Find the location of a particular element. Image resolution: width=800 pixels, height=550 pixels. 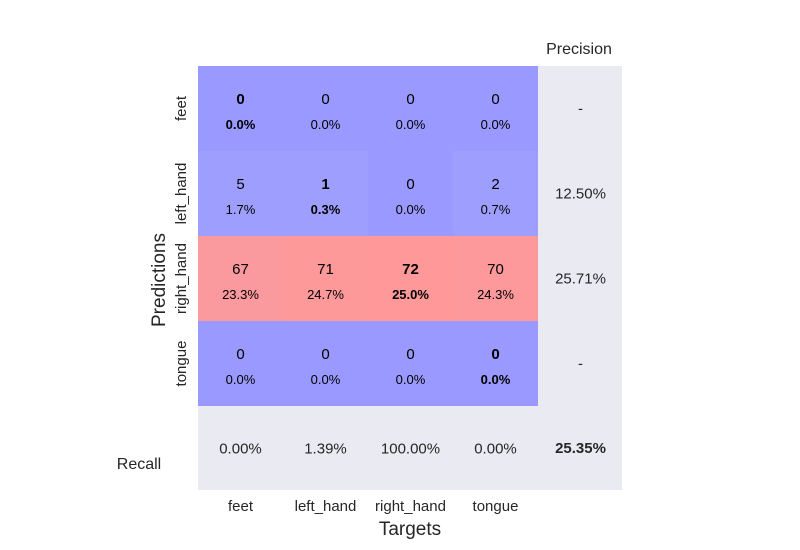

recall-value: 1.39% is located at coordinates (325, 449).